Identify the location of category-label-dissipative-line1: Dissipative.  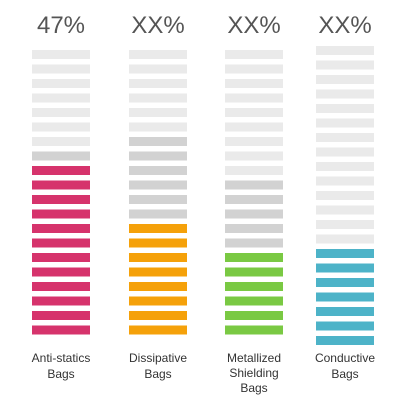
(158, 358).